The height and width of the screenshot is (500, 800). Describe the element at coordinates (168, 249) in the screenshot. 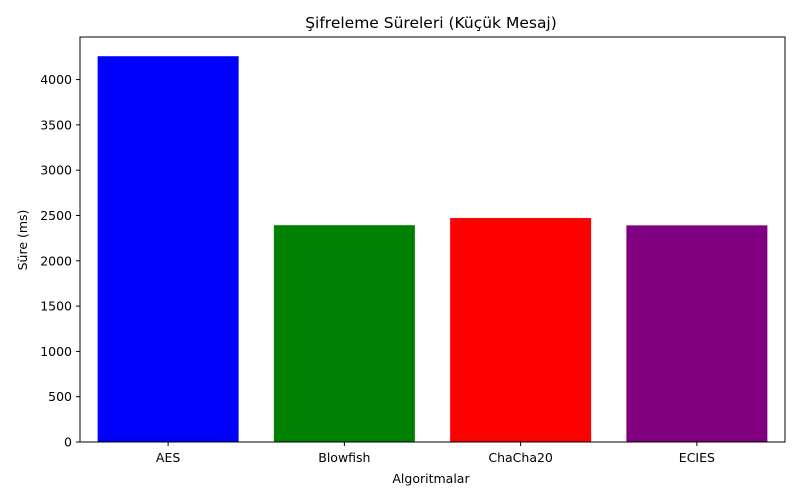

I see `bar-aes` at that location.